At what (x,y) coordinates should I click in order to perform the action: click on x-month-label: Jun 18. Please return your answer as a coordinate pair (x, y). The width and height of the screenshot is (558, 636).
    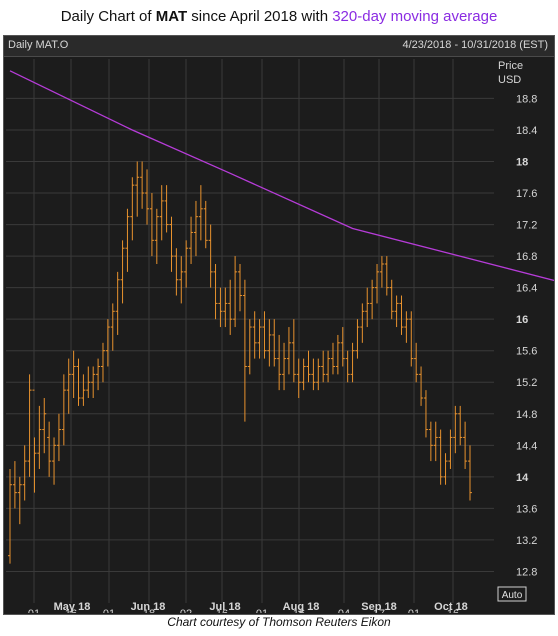
    Looking at the image, I should click on (148, 607).